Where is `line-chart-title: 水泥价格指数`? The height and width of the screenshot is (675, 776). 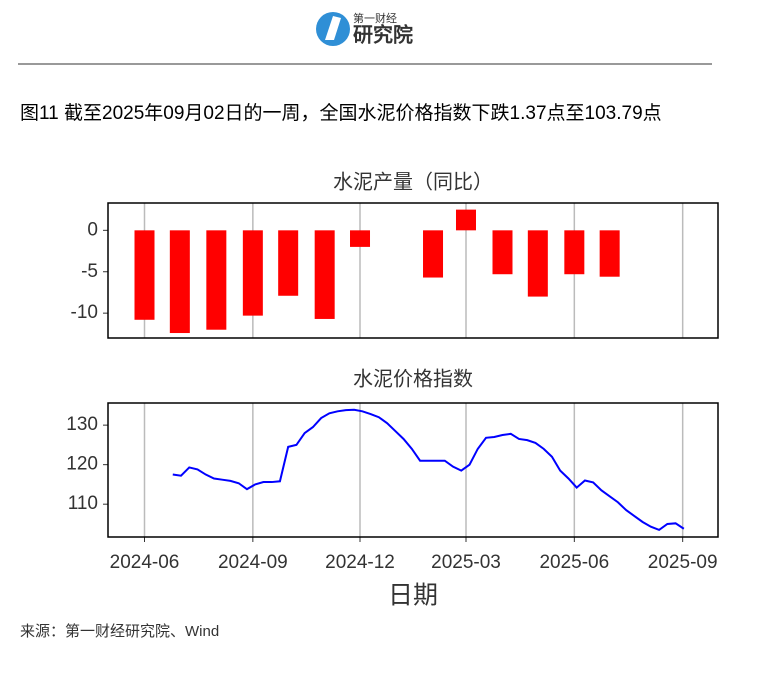 line-chart-title: 水泥价格指数 is located at coordinates (413, 378).